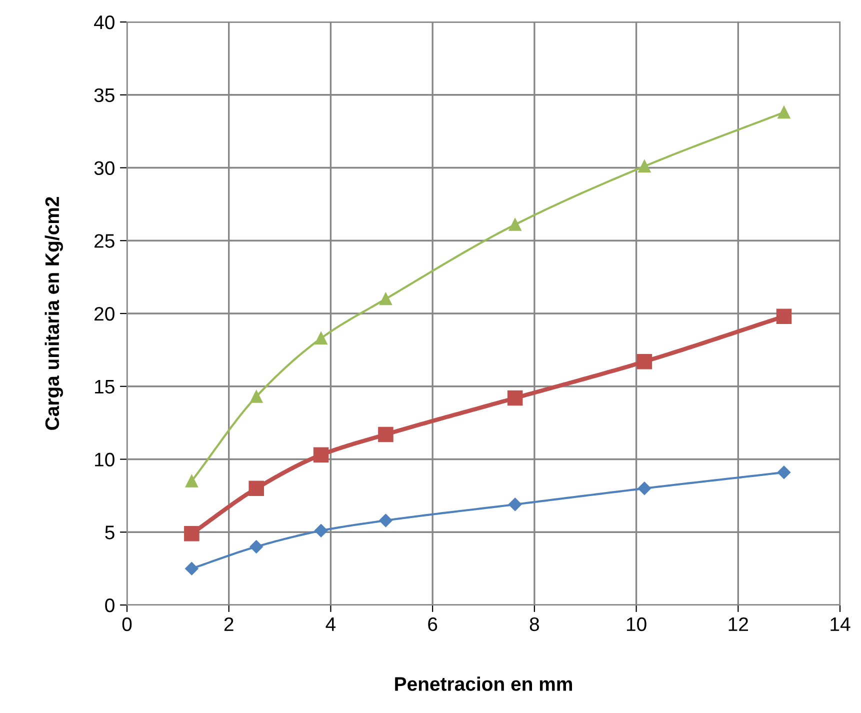  Describe the element at coordinates (534, 624) in the screenshot. I see `x-tick-label: 8` at that location.